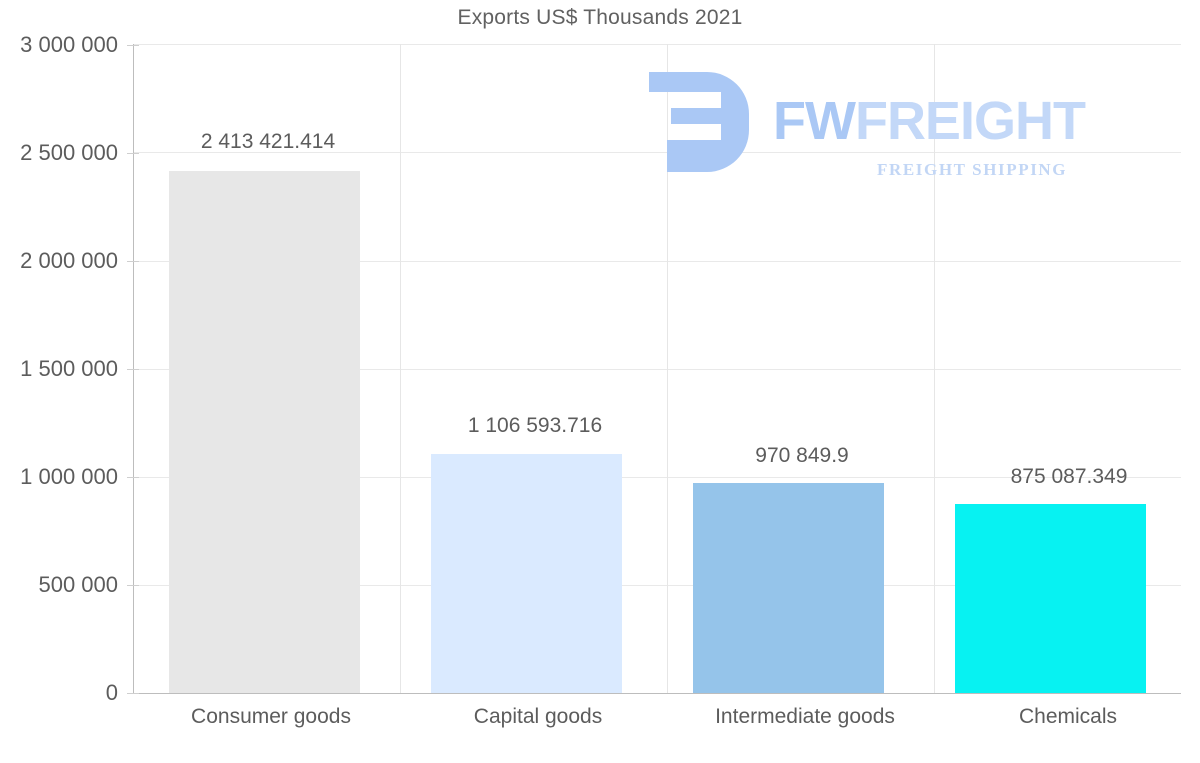 The image size is (1200, 763). What do you see at coordinates (538, 716) in the screenshot?
I see `x-tick-label-capital-goods: Capital goods` at bounding box center [538, 716].